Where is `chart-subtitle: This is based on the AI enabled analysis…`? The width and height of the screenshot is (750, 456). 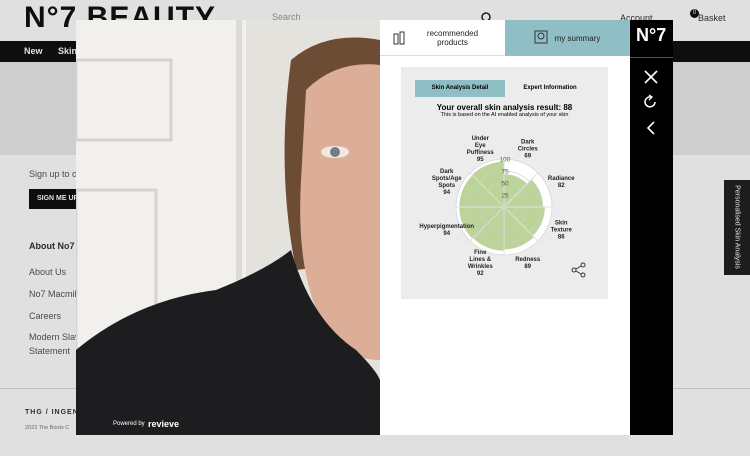 chart-subtitle: This is based on the AI enabled analysis… is located at coordinates (504, 115).